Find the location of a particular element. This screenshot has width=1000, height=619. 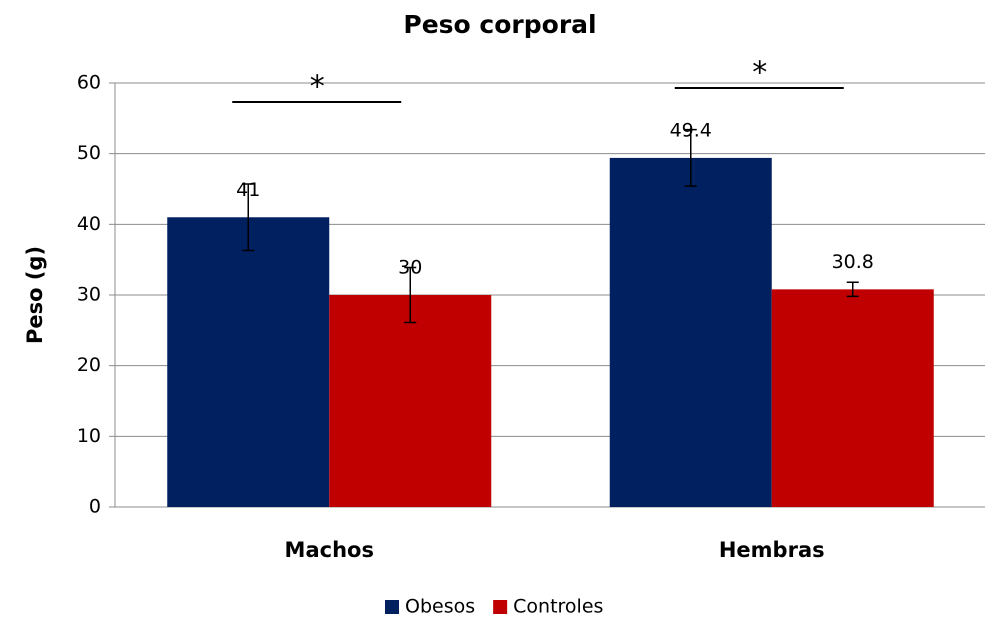

legend-label: Controles is located at coordinates (558, 607).